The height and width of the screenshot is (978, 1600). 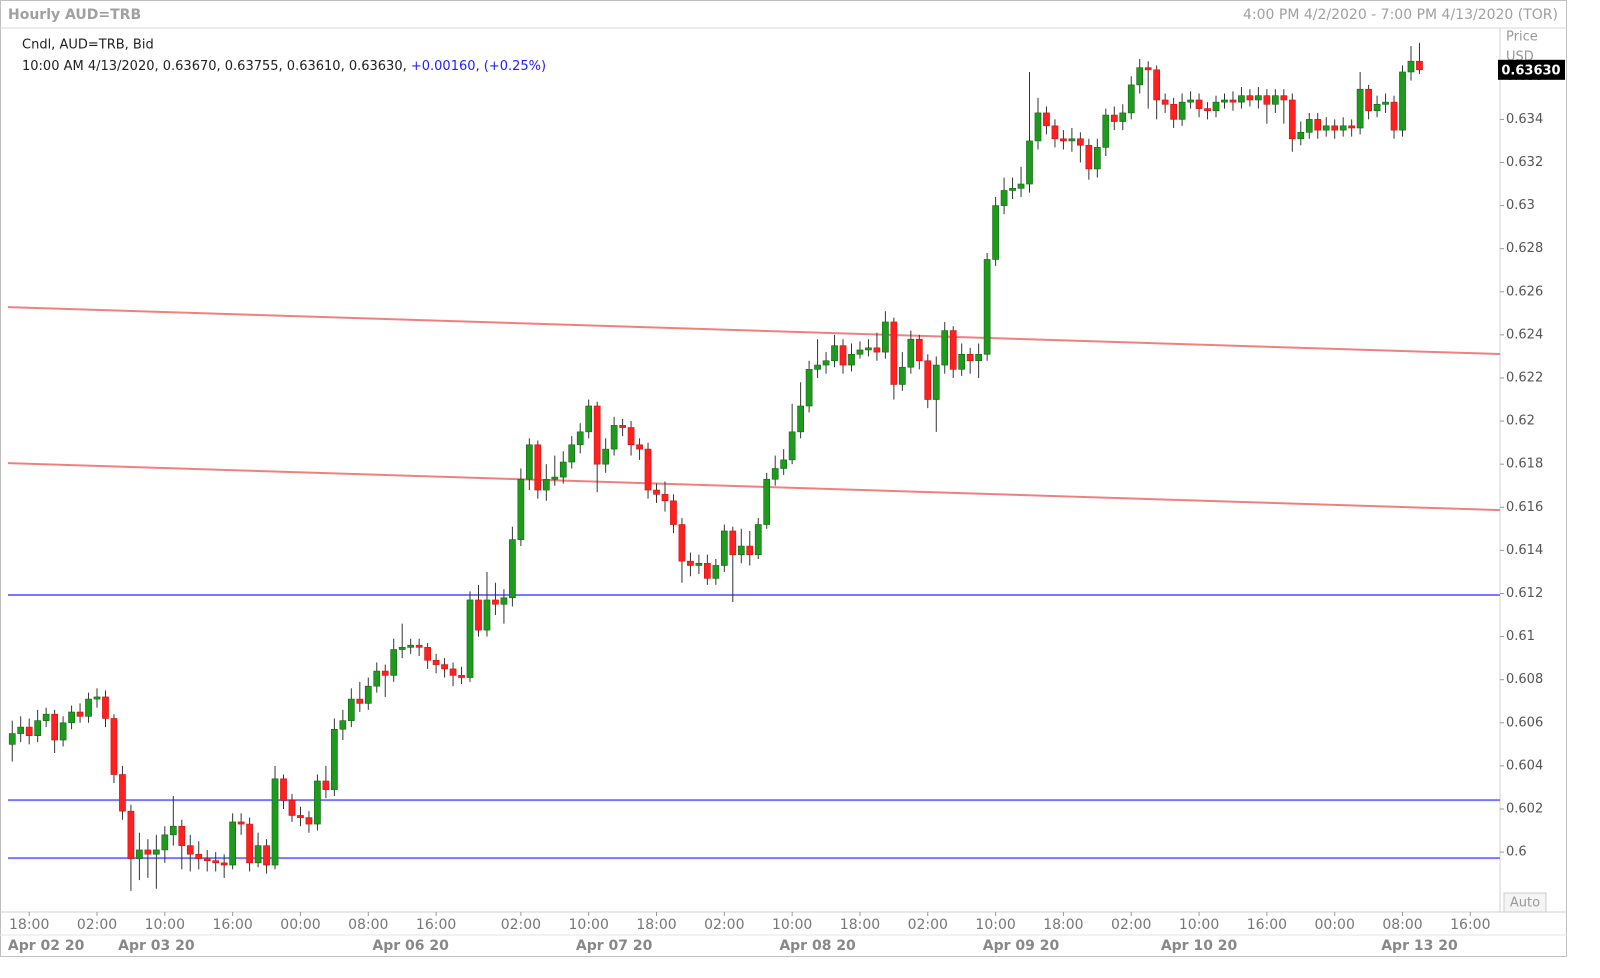 I want to click on x-date-label: Apr 02 20, so click(x=46, y=946).